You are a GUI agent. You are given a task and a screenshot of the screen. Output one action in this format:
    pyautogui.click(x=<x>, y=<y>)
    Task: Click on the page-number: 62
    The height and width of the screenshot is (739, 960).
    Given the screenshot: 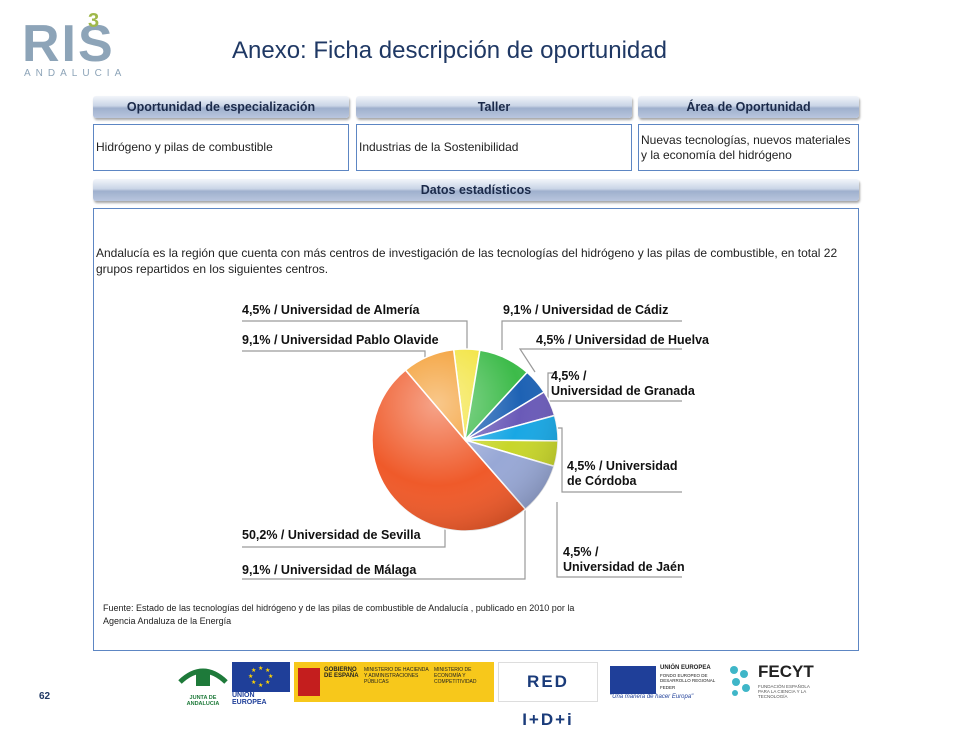 What is the action you would take?
    pyautogui.click(x=45, y=696)
    